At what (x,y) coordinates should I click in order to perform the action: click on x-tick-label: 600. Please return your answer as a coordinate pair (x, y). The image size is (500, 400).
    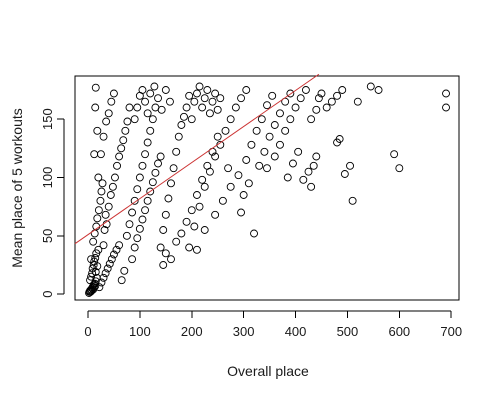
    Looking at the image, I should click on (399, 331).